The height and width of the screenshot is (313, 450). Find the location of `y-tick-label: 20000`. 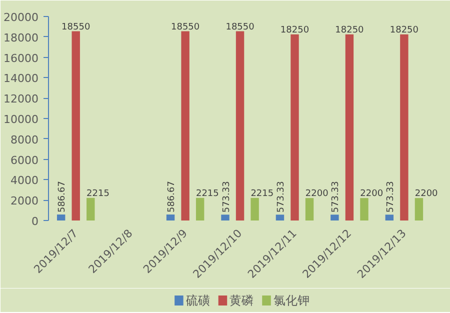

y-tick-label: 20000 is located at coordinates (21, 17).